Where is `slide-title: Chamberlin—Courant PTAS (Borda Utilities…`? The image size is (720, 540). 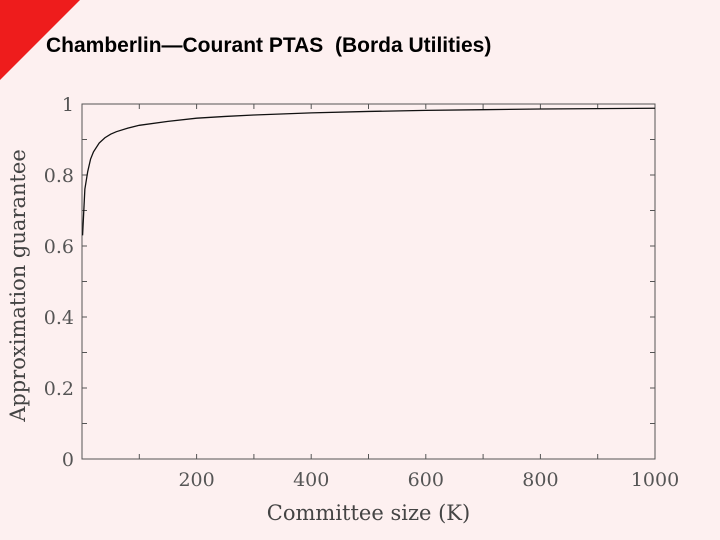
slide-title: Chamberlin—Courant PTAS (Borda Utilities… is located at coordinates (269, 45).